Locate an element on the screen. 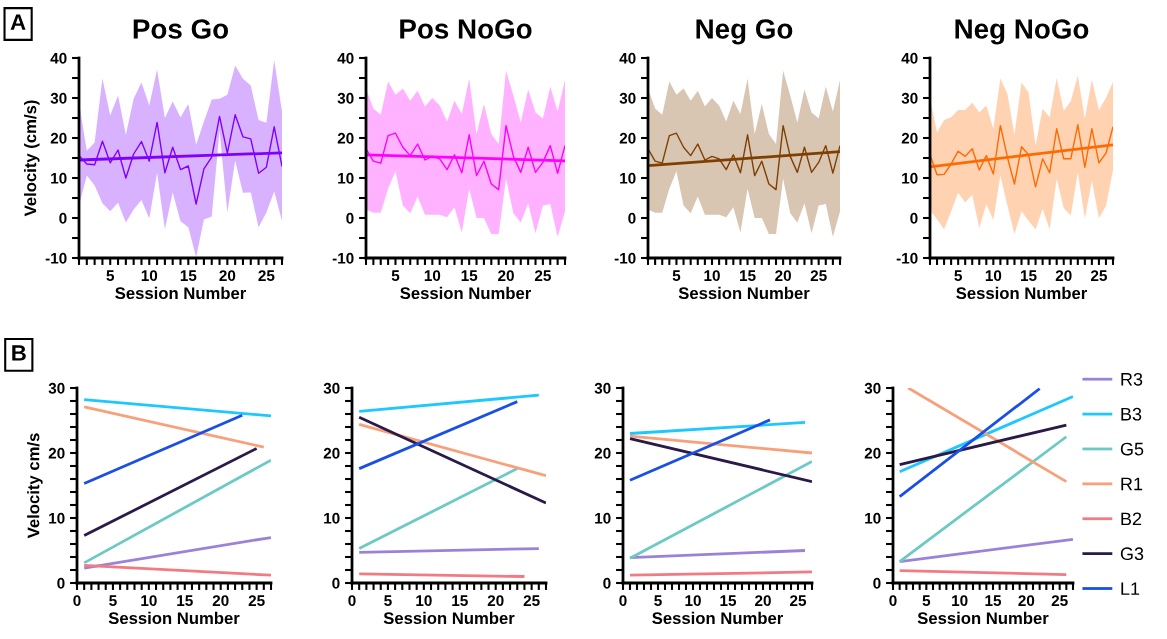 This screenshot has width=1167, height=639. legend-label: G5 is located at coordinates (1132, 449).